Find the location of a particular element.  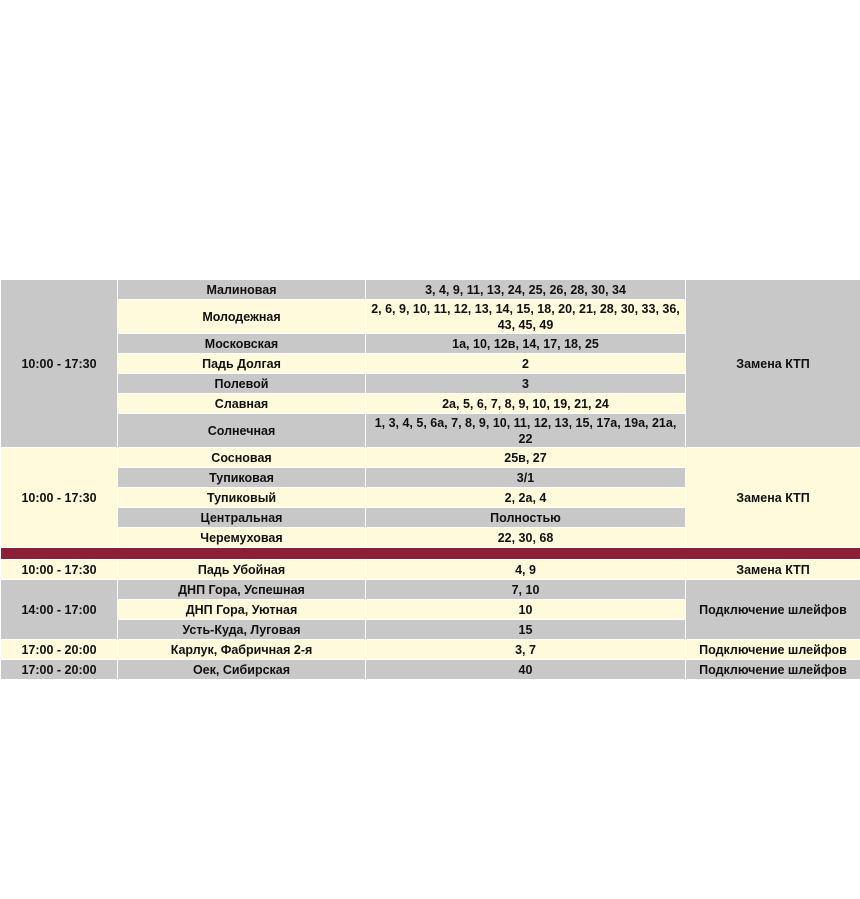

table-row: Центральная Полностью is located at coordinates (430, 517).